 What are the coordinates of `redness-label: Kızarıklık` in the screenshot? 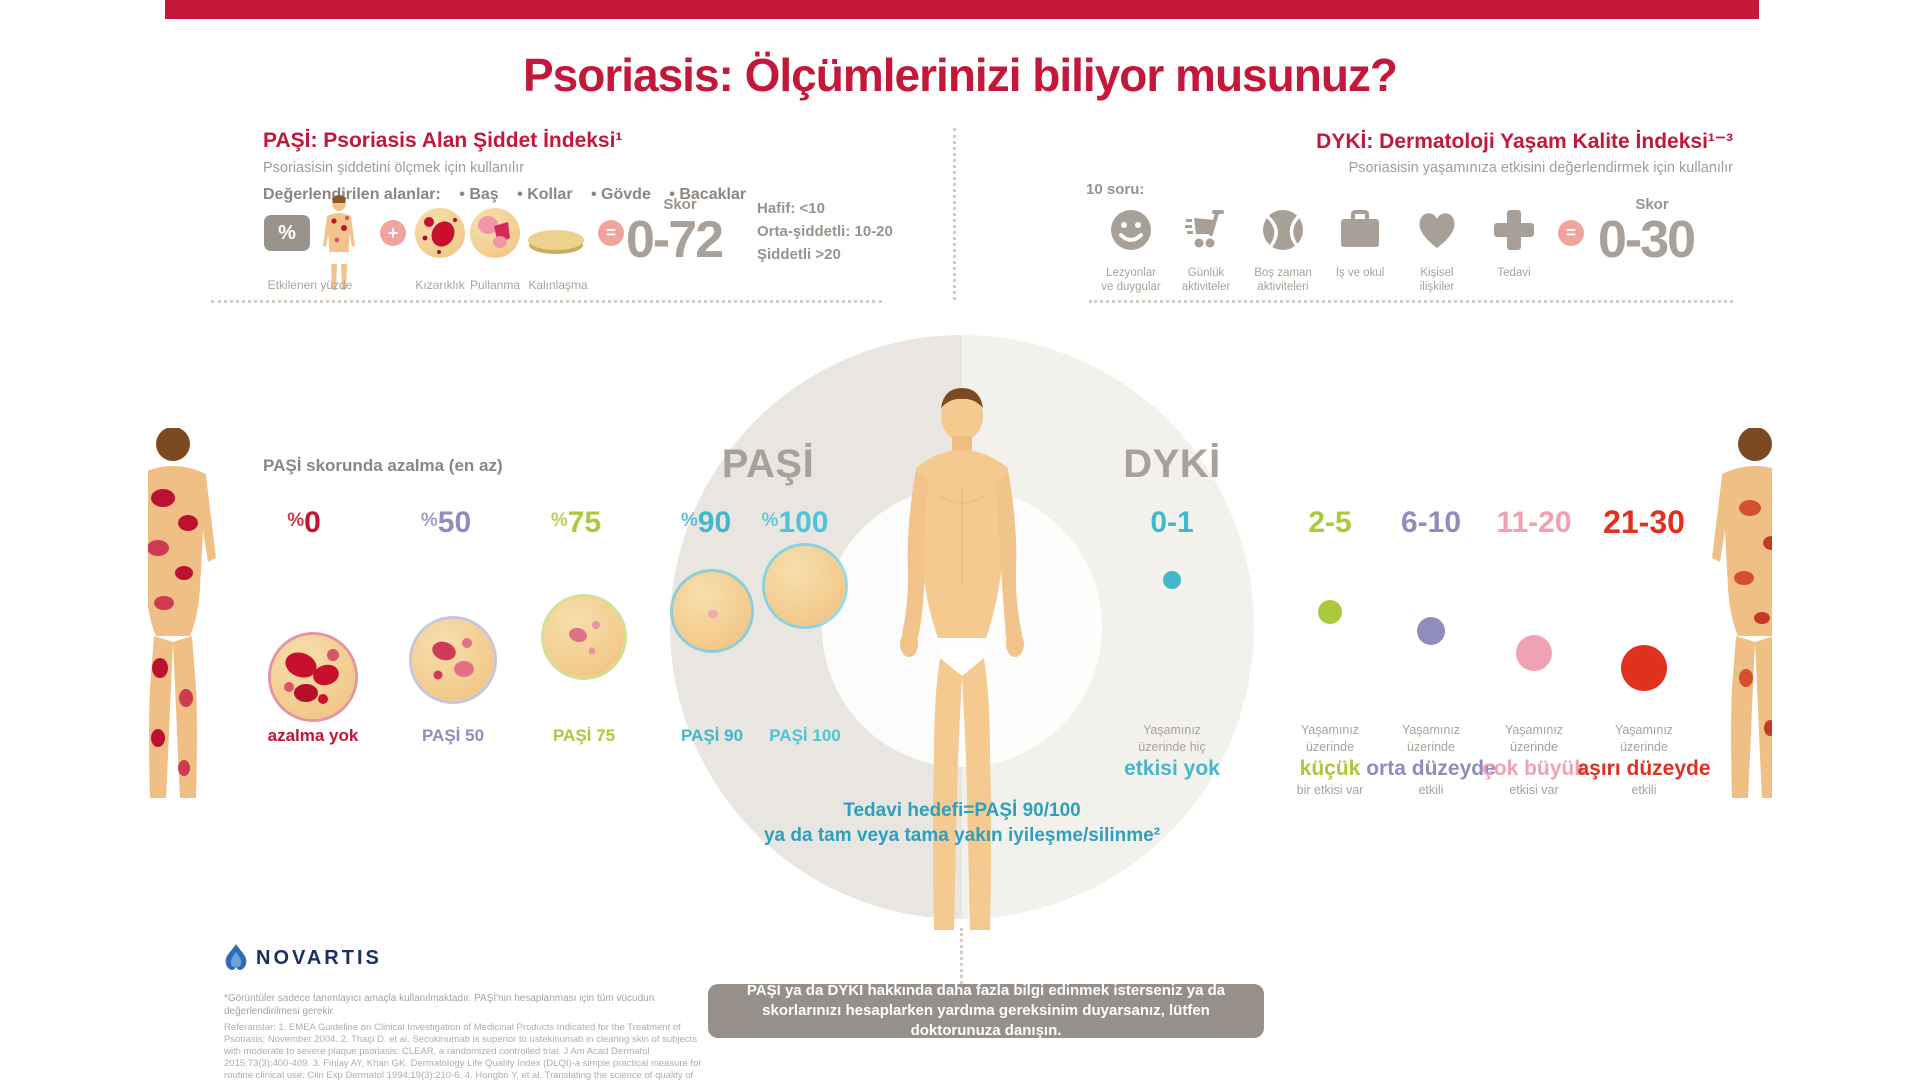 It's located at (440, 285).